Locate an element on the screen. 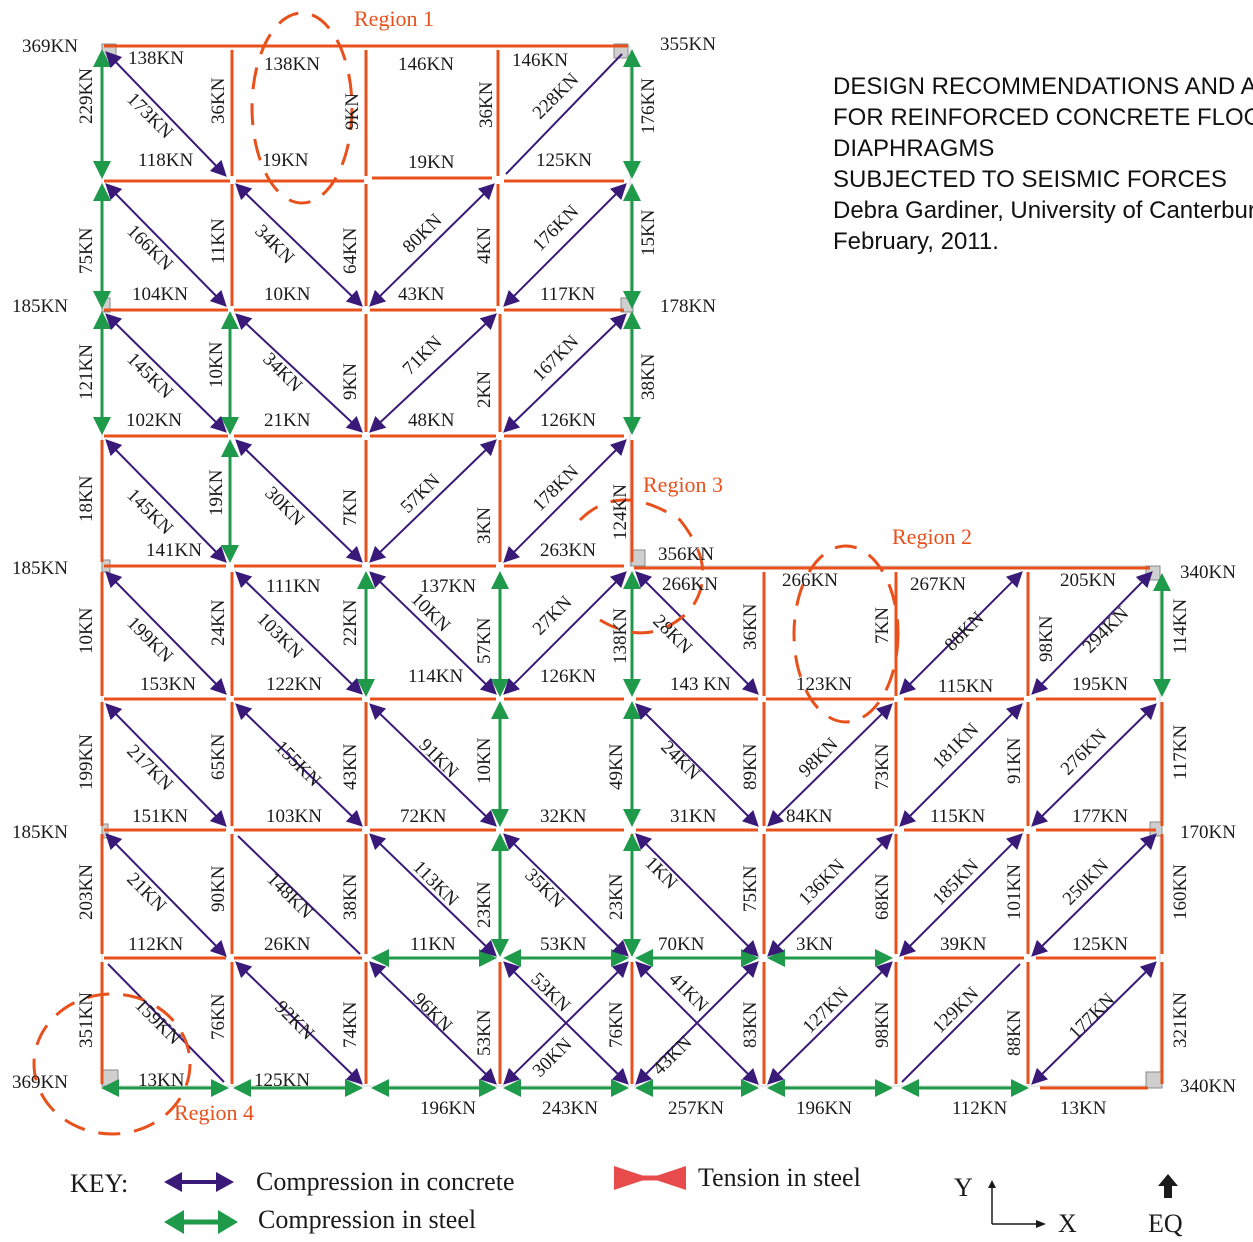 This screenshot has width=1253, height=1242. earthquake-direction: EQ is located at coordinates (1165, 1206).